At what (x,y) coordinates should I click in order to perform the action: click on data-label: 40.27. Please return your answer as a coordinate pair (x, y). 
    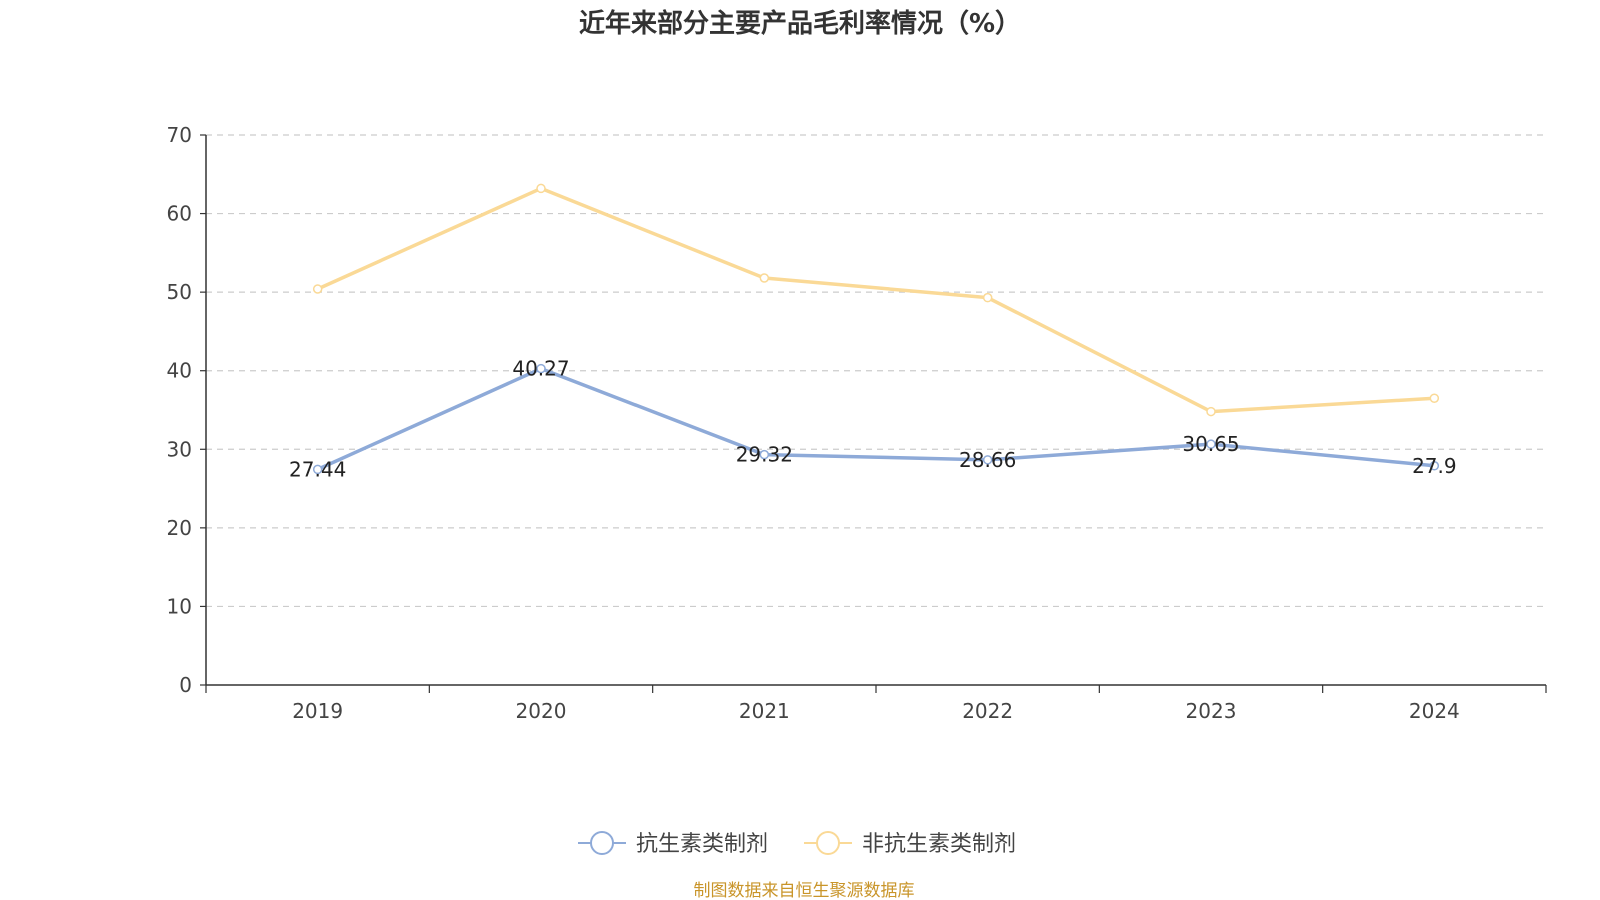
    Looking at the image, I should click on (540, 369).